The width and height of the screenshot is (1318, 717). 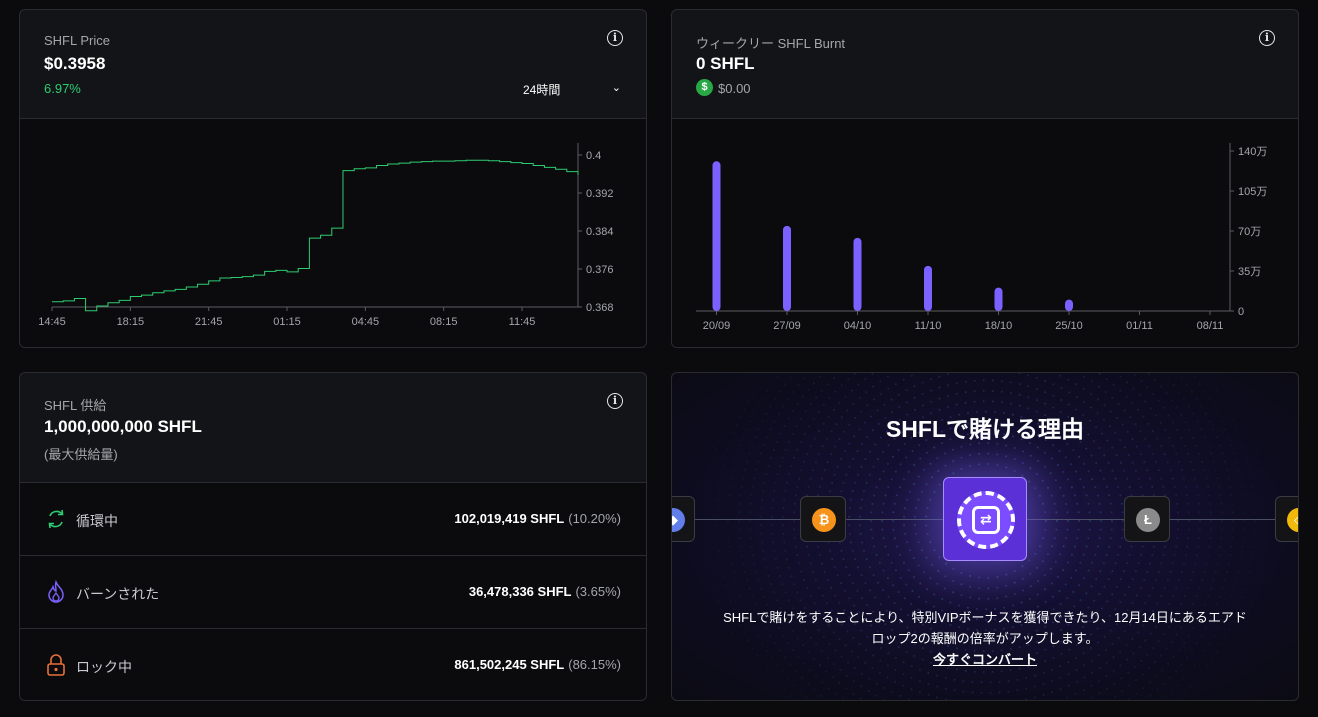 I want to click on shfl-coin-box: ⇄, so click(x=985, y=519).